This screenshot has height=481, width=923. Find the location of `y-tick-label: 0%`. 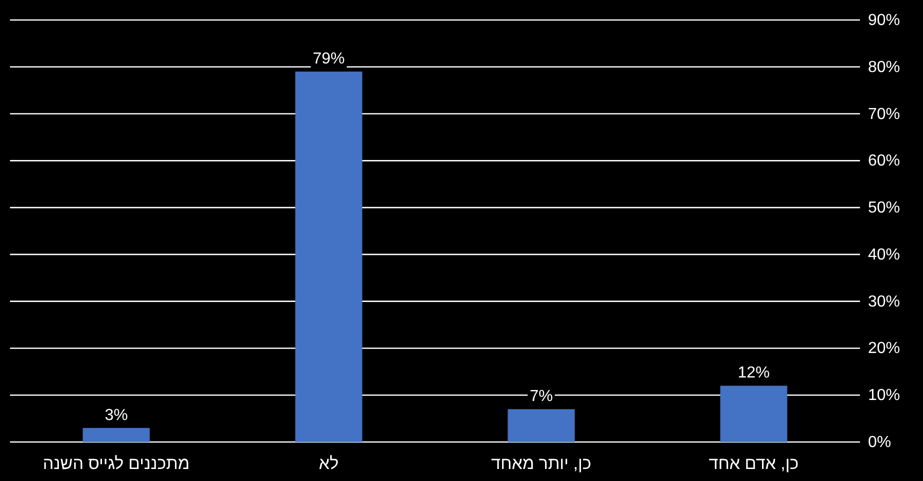

y-tick-label: 0% is located at coordinates (880, 442).